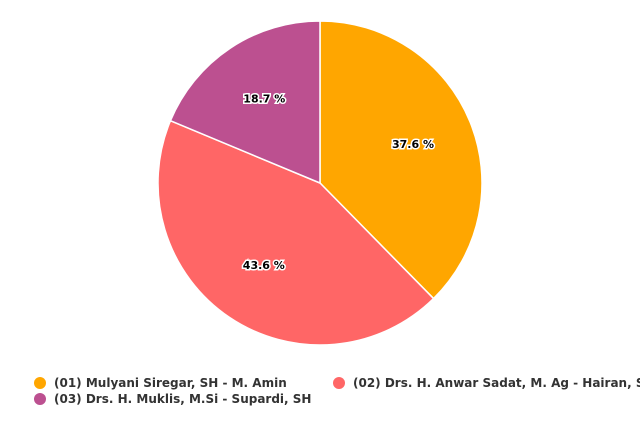 The image size is (640, 427). I want to click on pie-data-label-2: 43.6 %, so click(264, 265).